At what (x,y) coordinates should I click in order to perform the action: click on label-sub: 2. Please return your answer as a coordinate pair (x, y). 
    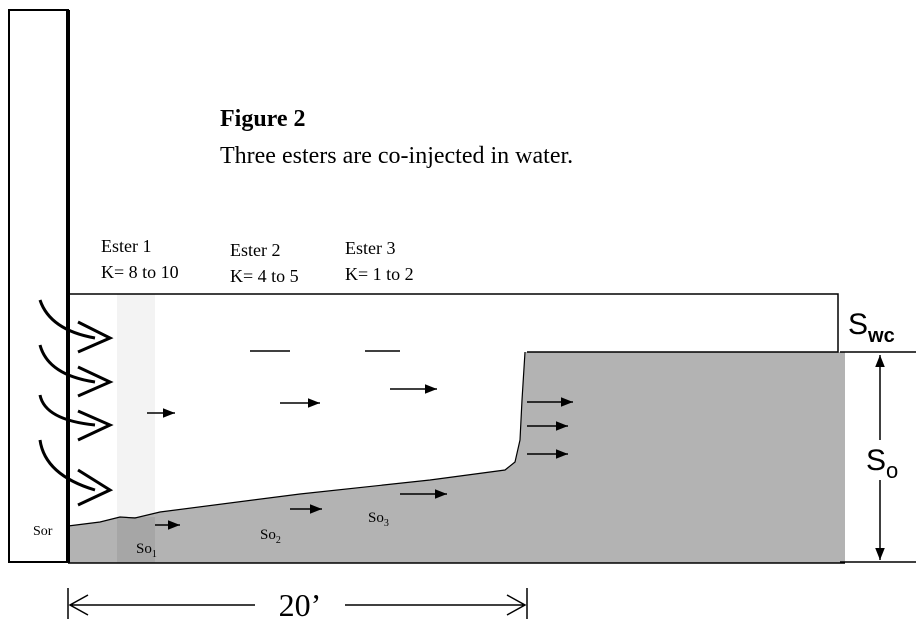
    Looking at the image, I should click on (278, 540).